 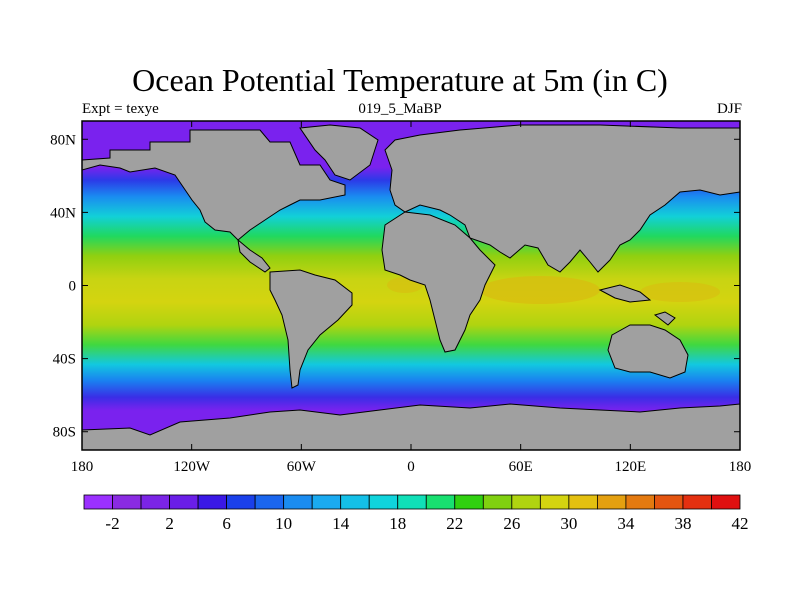 I want to click on south-america-land, so click(x=311, y=329).